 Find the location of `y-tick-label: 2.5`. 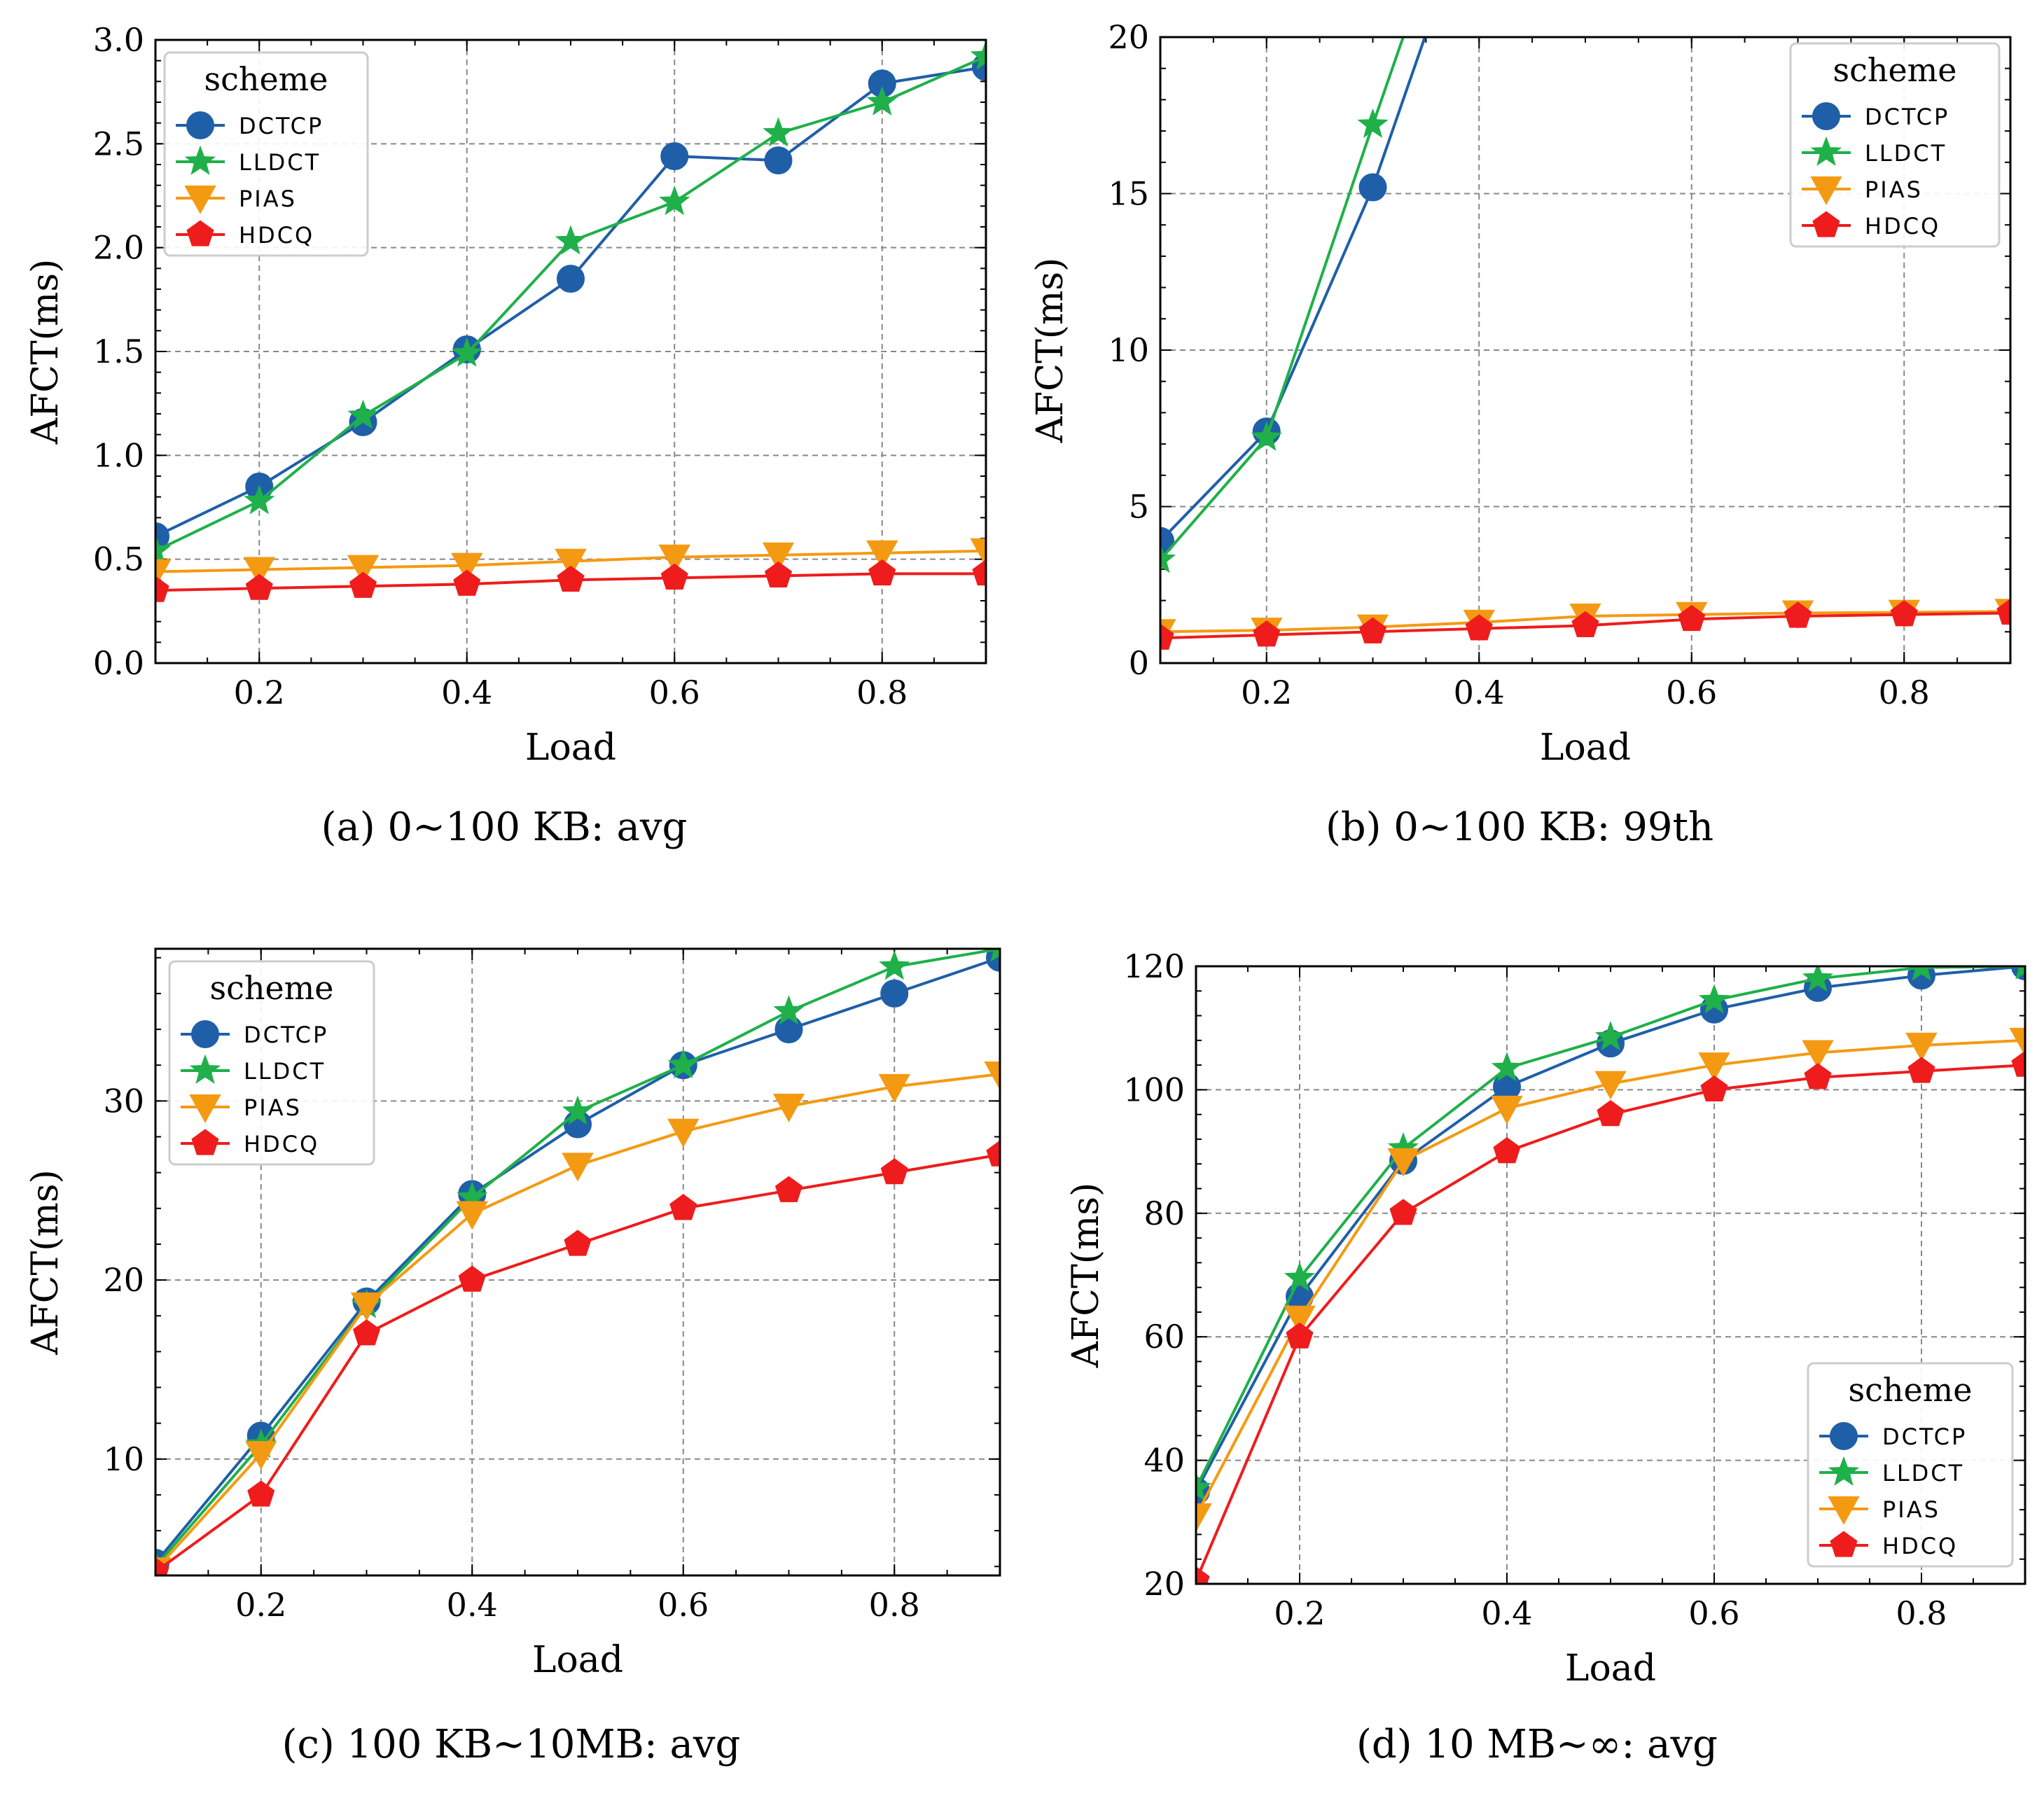

y-tick-label: 2.5 is located at coordinates (118, 143).